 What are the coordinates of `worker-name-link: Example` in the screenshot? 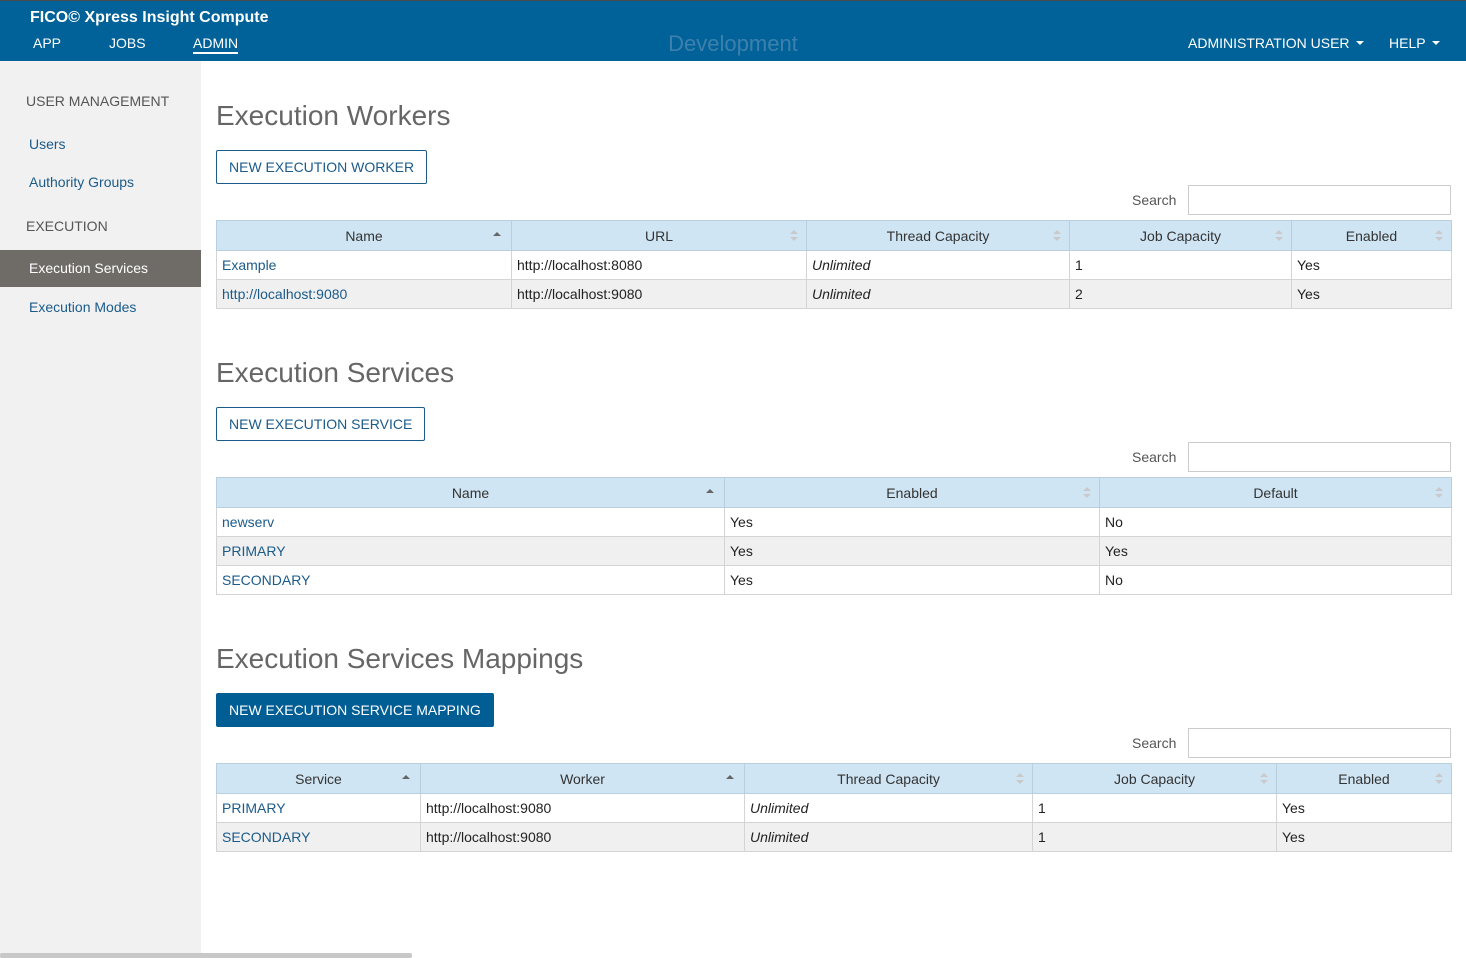 It's located at (364, 265).